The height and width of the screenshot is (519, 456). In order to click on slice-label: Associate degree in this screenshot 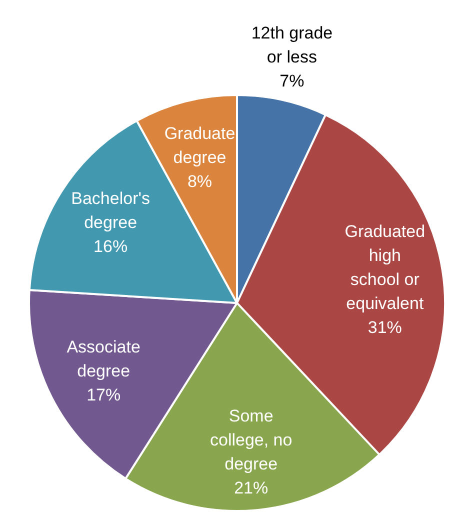, I will do `click(103, 358)`.